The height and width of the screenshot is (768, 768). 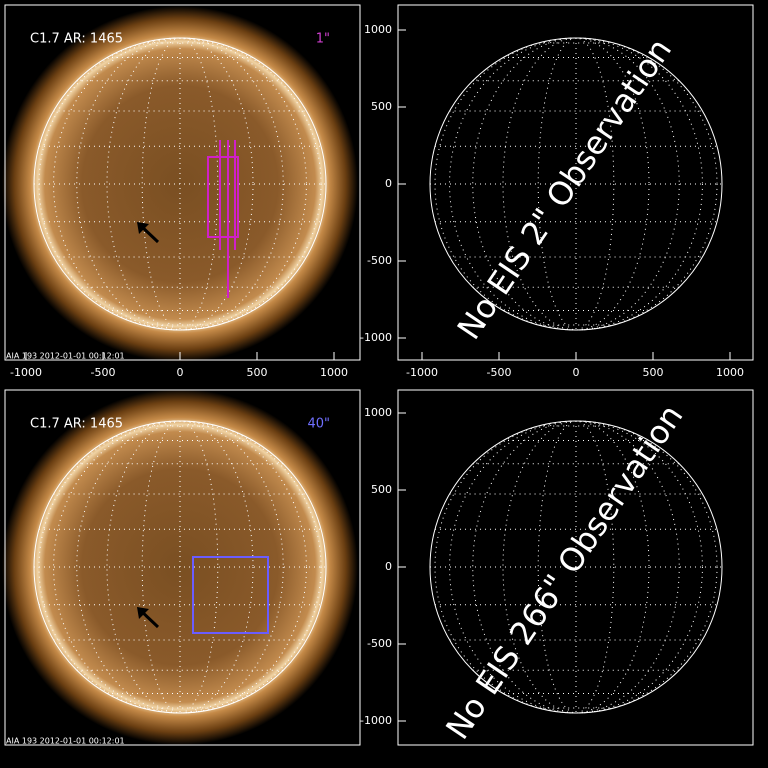 I want to click on scale-label: 40", so click(x=318, y=424).